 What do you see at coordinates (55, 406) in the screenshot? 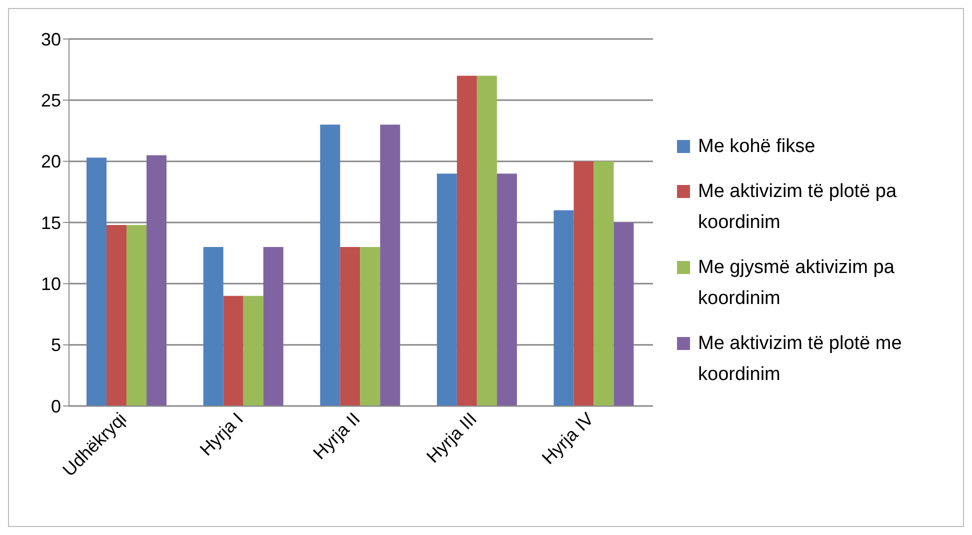
I see `y-tick-label: 0` at bounding box center [55, 406].